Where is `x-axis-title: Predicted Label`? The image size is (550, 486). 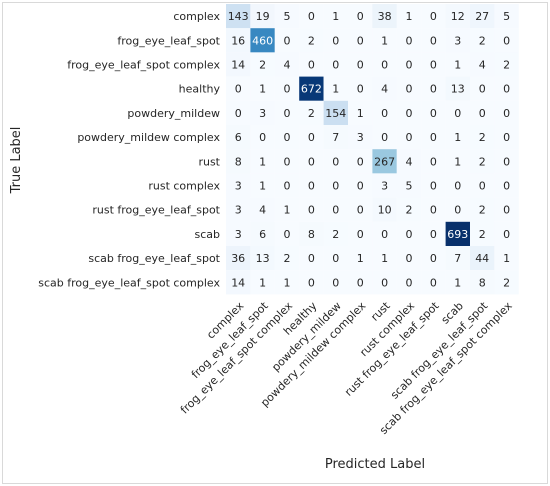 x-axis-title: Predicted Label is located at coordinates (375, 464).